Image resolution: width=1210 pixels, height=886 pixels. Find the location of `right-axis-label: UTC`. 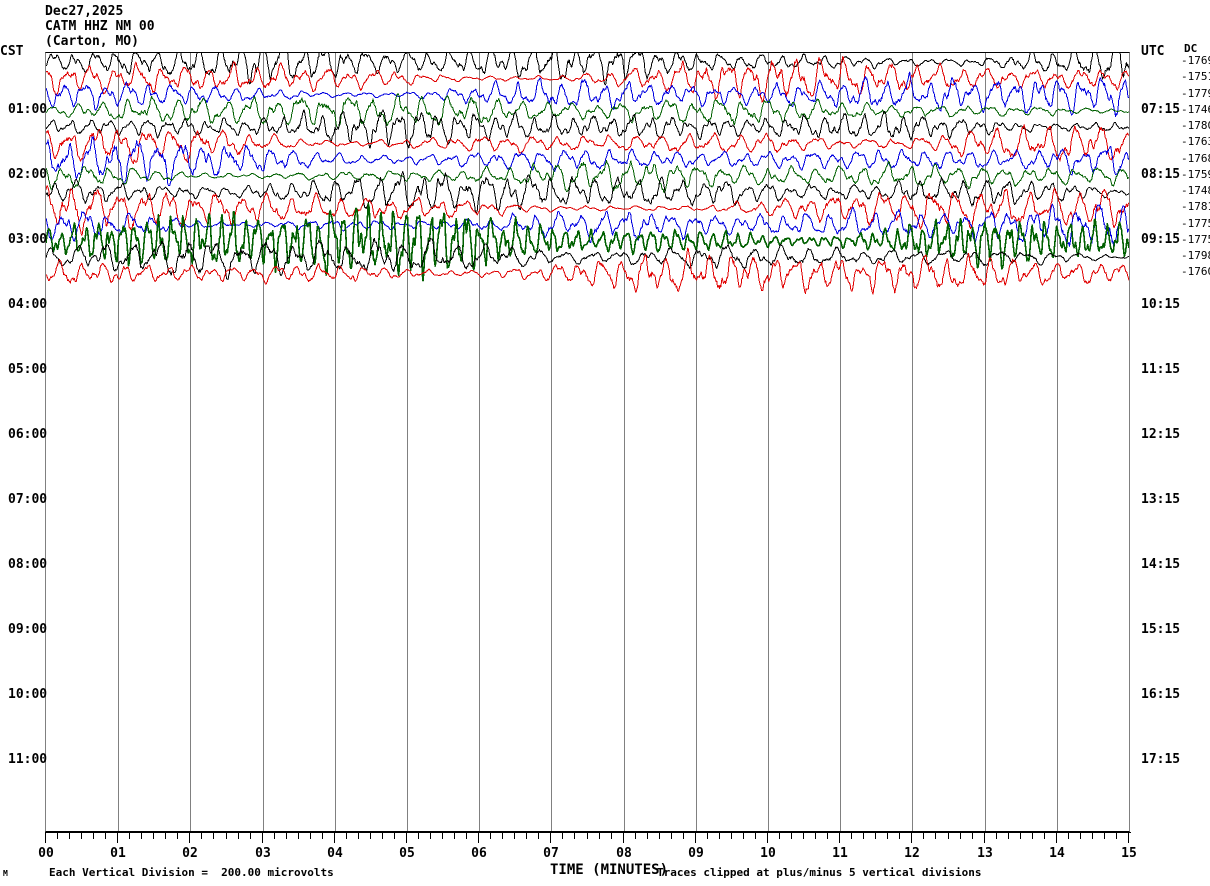

right-axis-label: UTC is located at coordinates (1153, 51).